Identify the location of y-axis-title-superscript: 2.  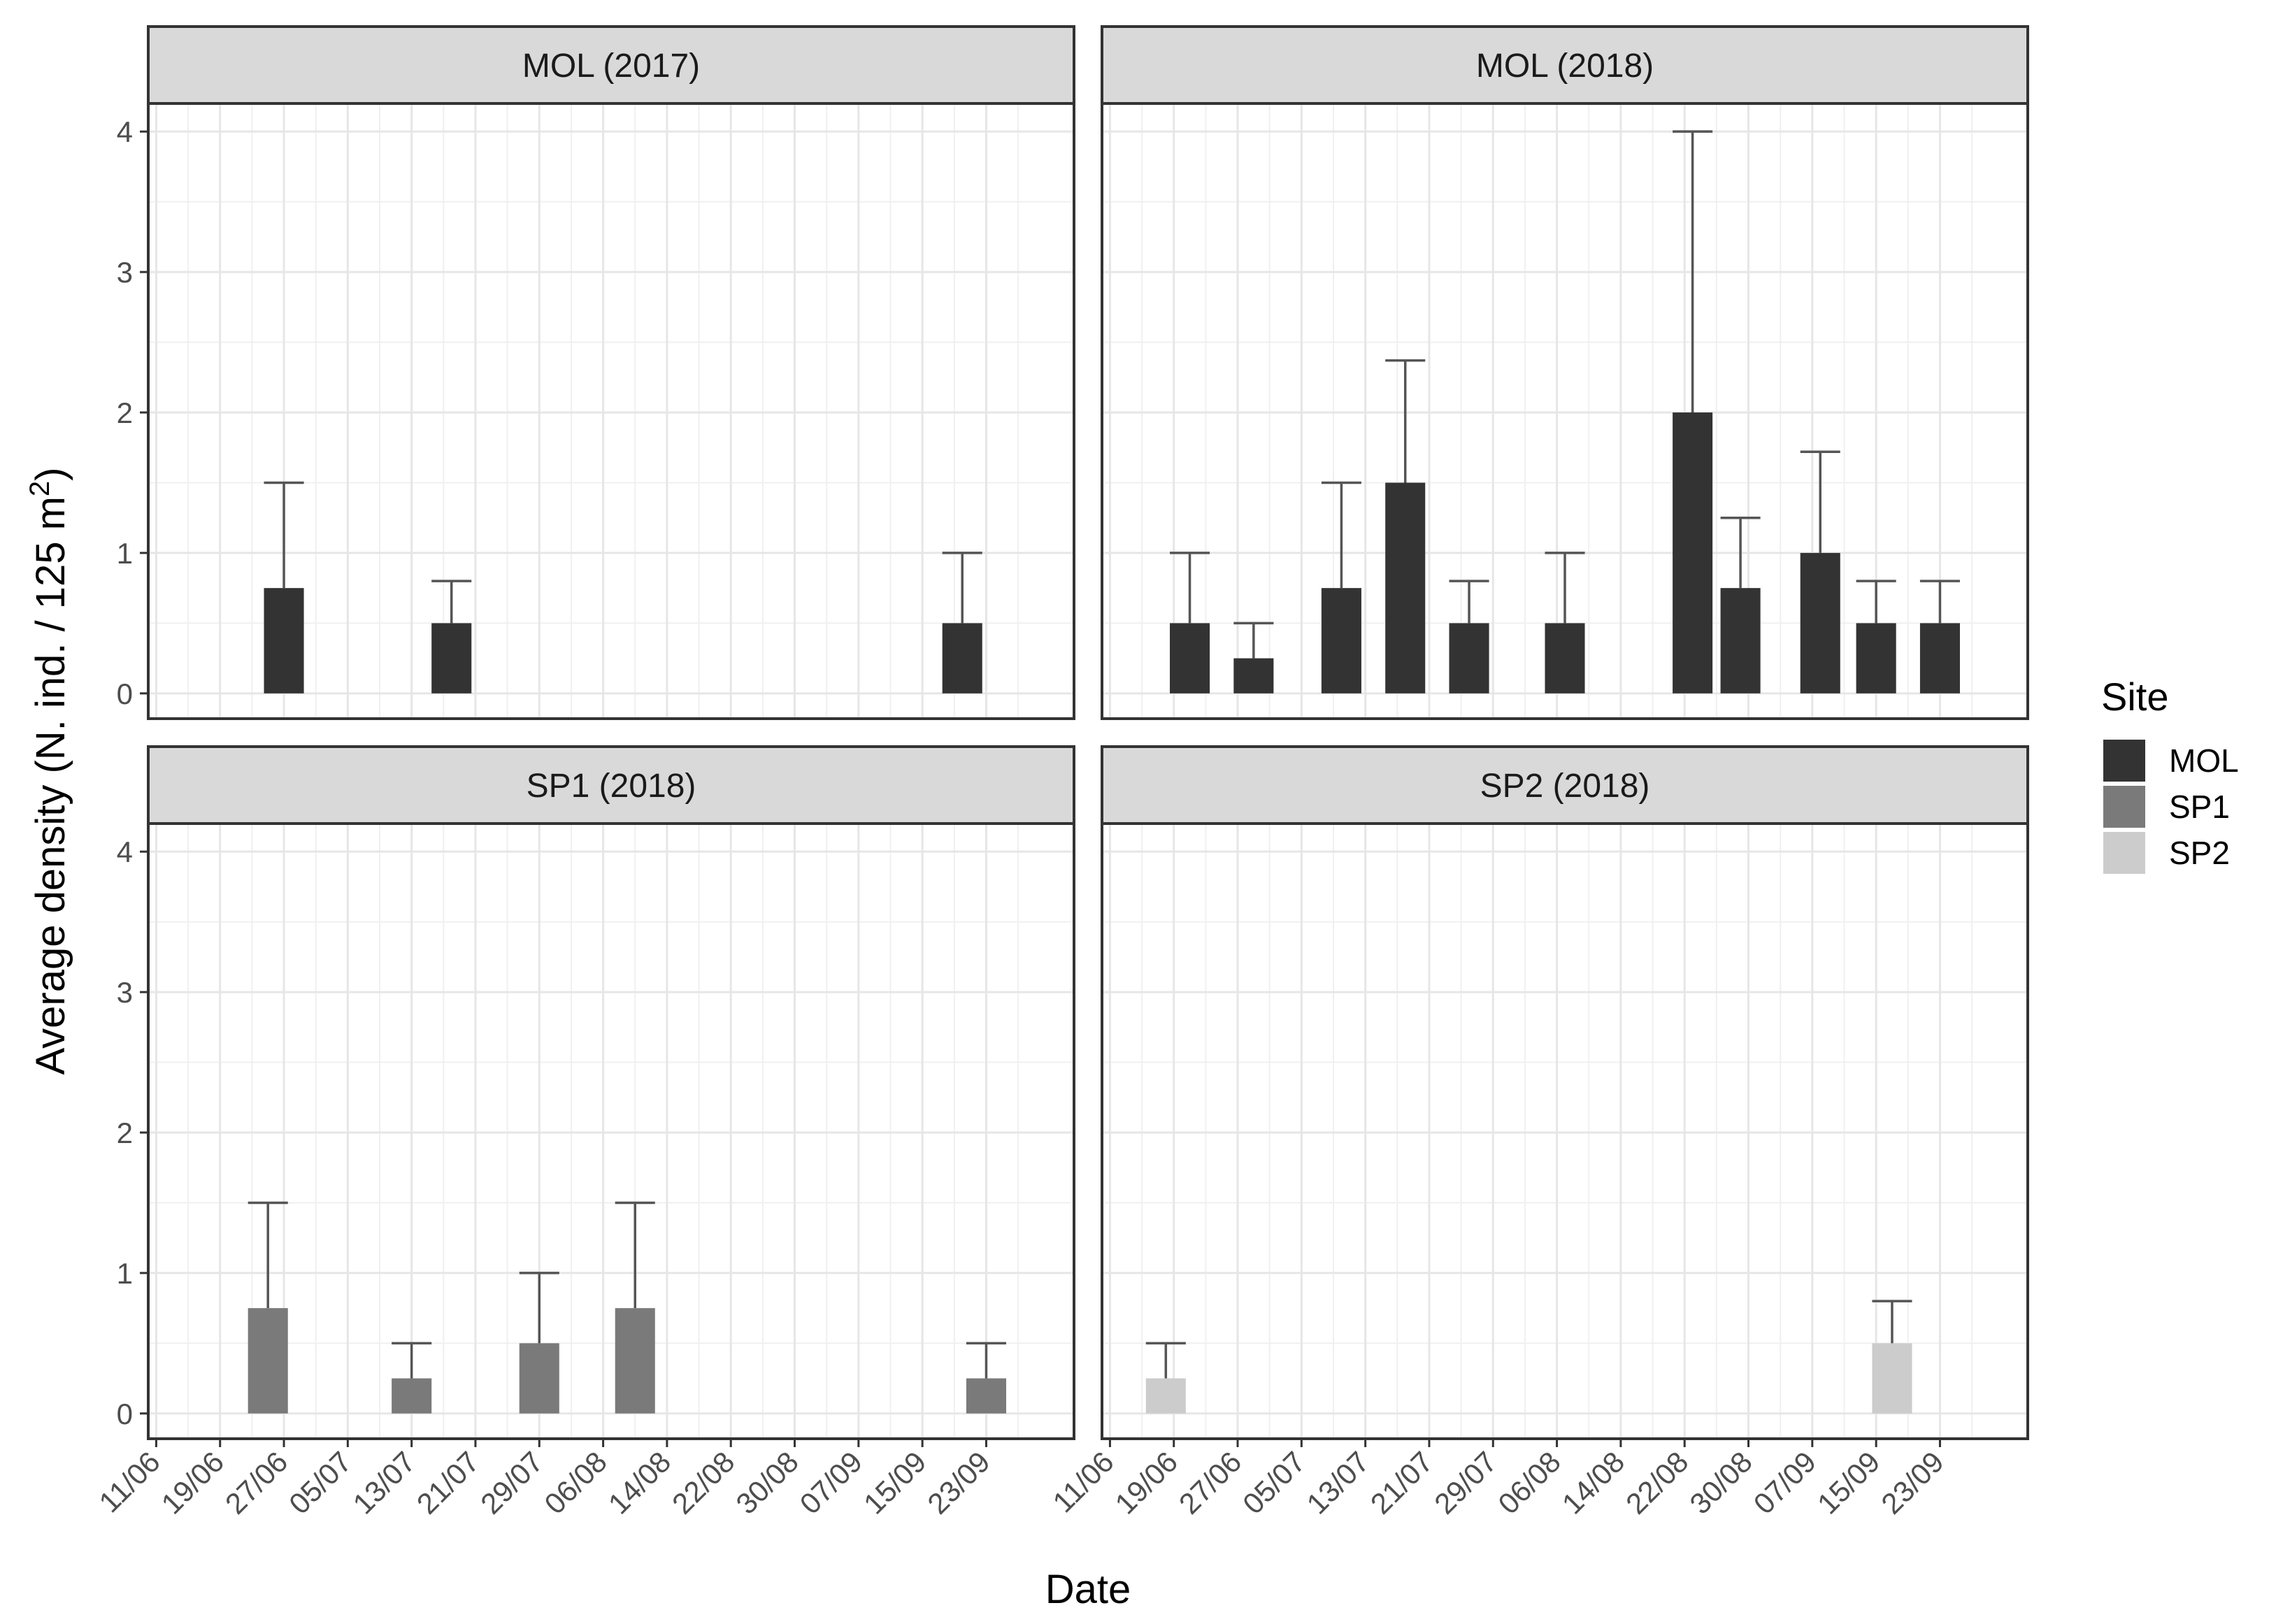
(39, 489).